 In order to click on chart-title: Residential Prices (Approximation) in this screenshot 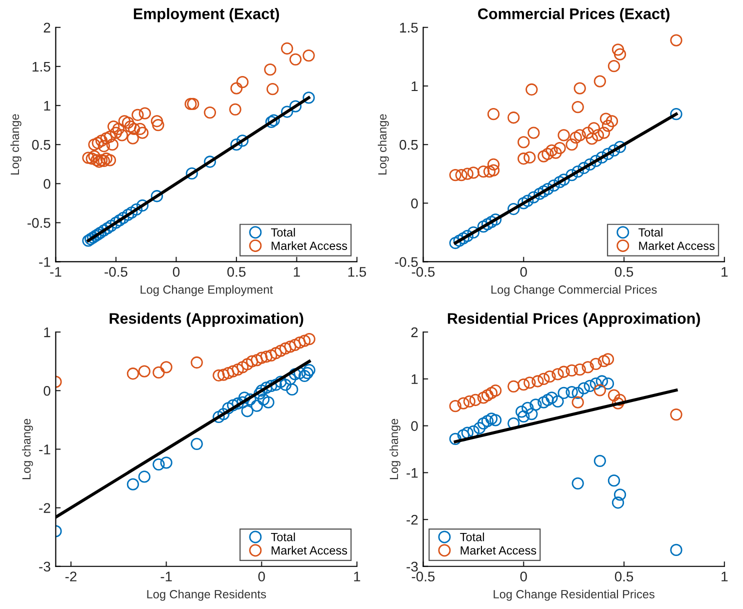, I will do `click(574, 319)`.